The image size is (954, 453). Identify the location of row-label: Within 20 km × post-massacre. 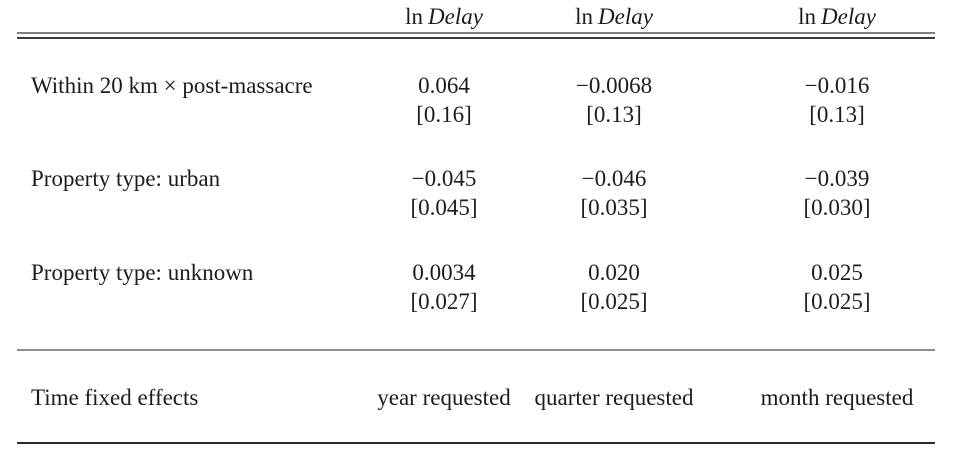
(172, 85).